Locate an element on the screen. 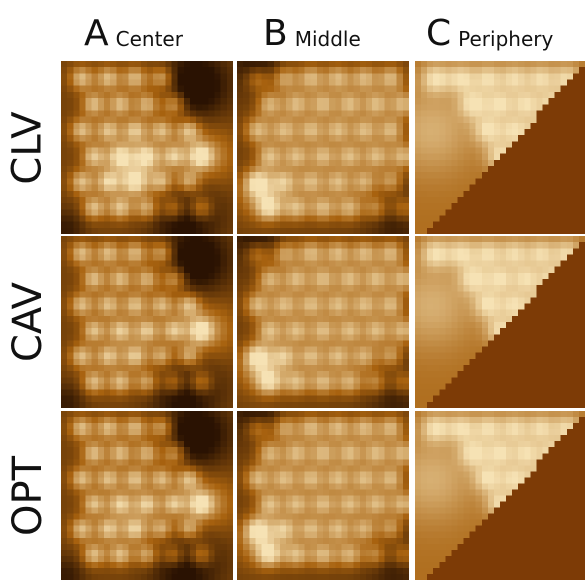  panel-cav-periphery-image is located at coordinates (500, 322).